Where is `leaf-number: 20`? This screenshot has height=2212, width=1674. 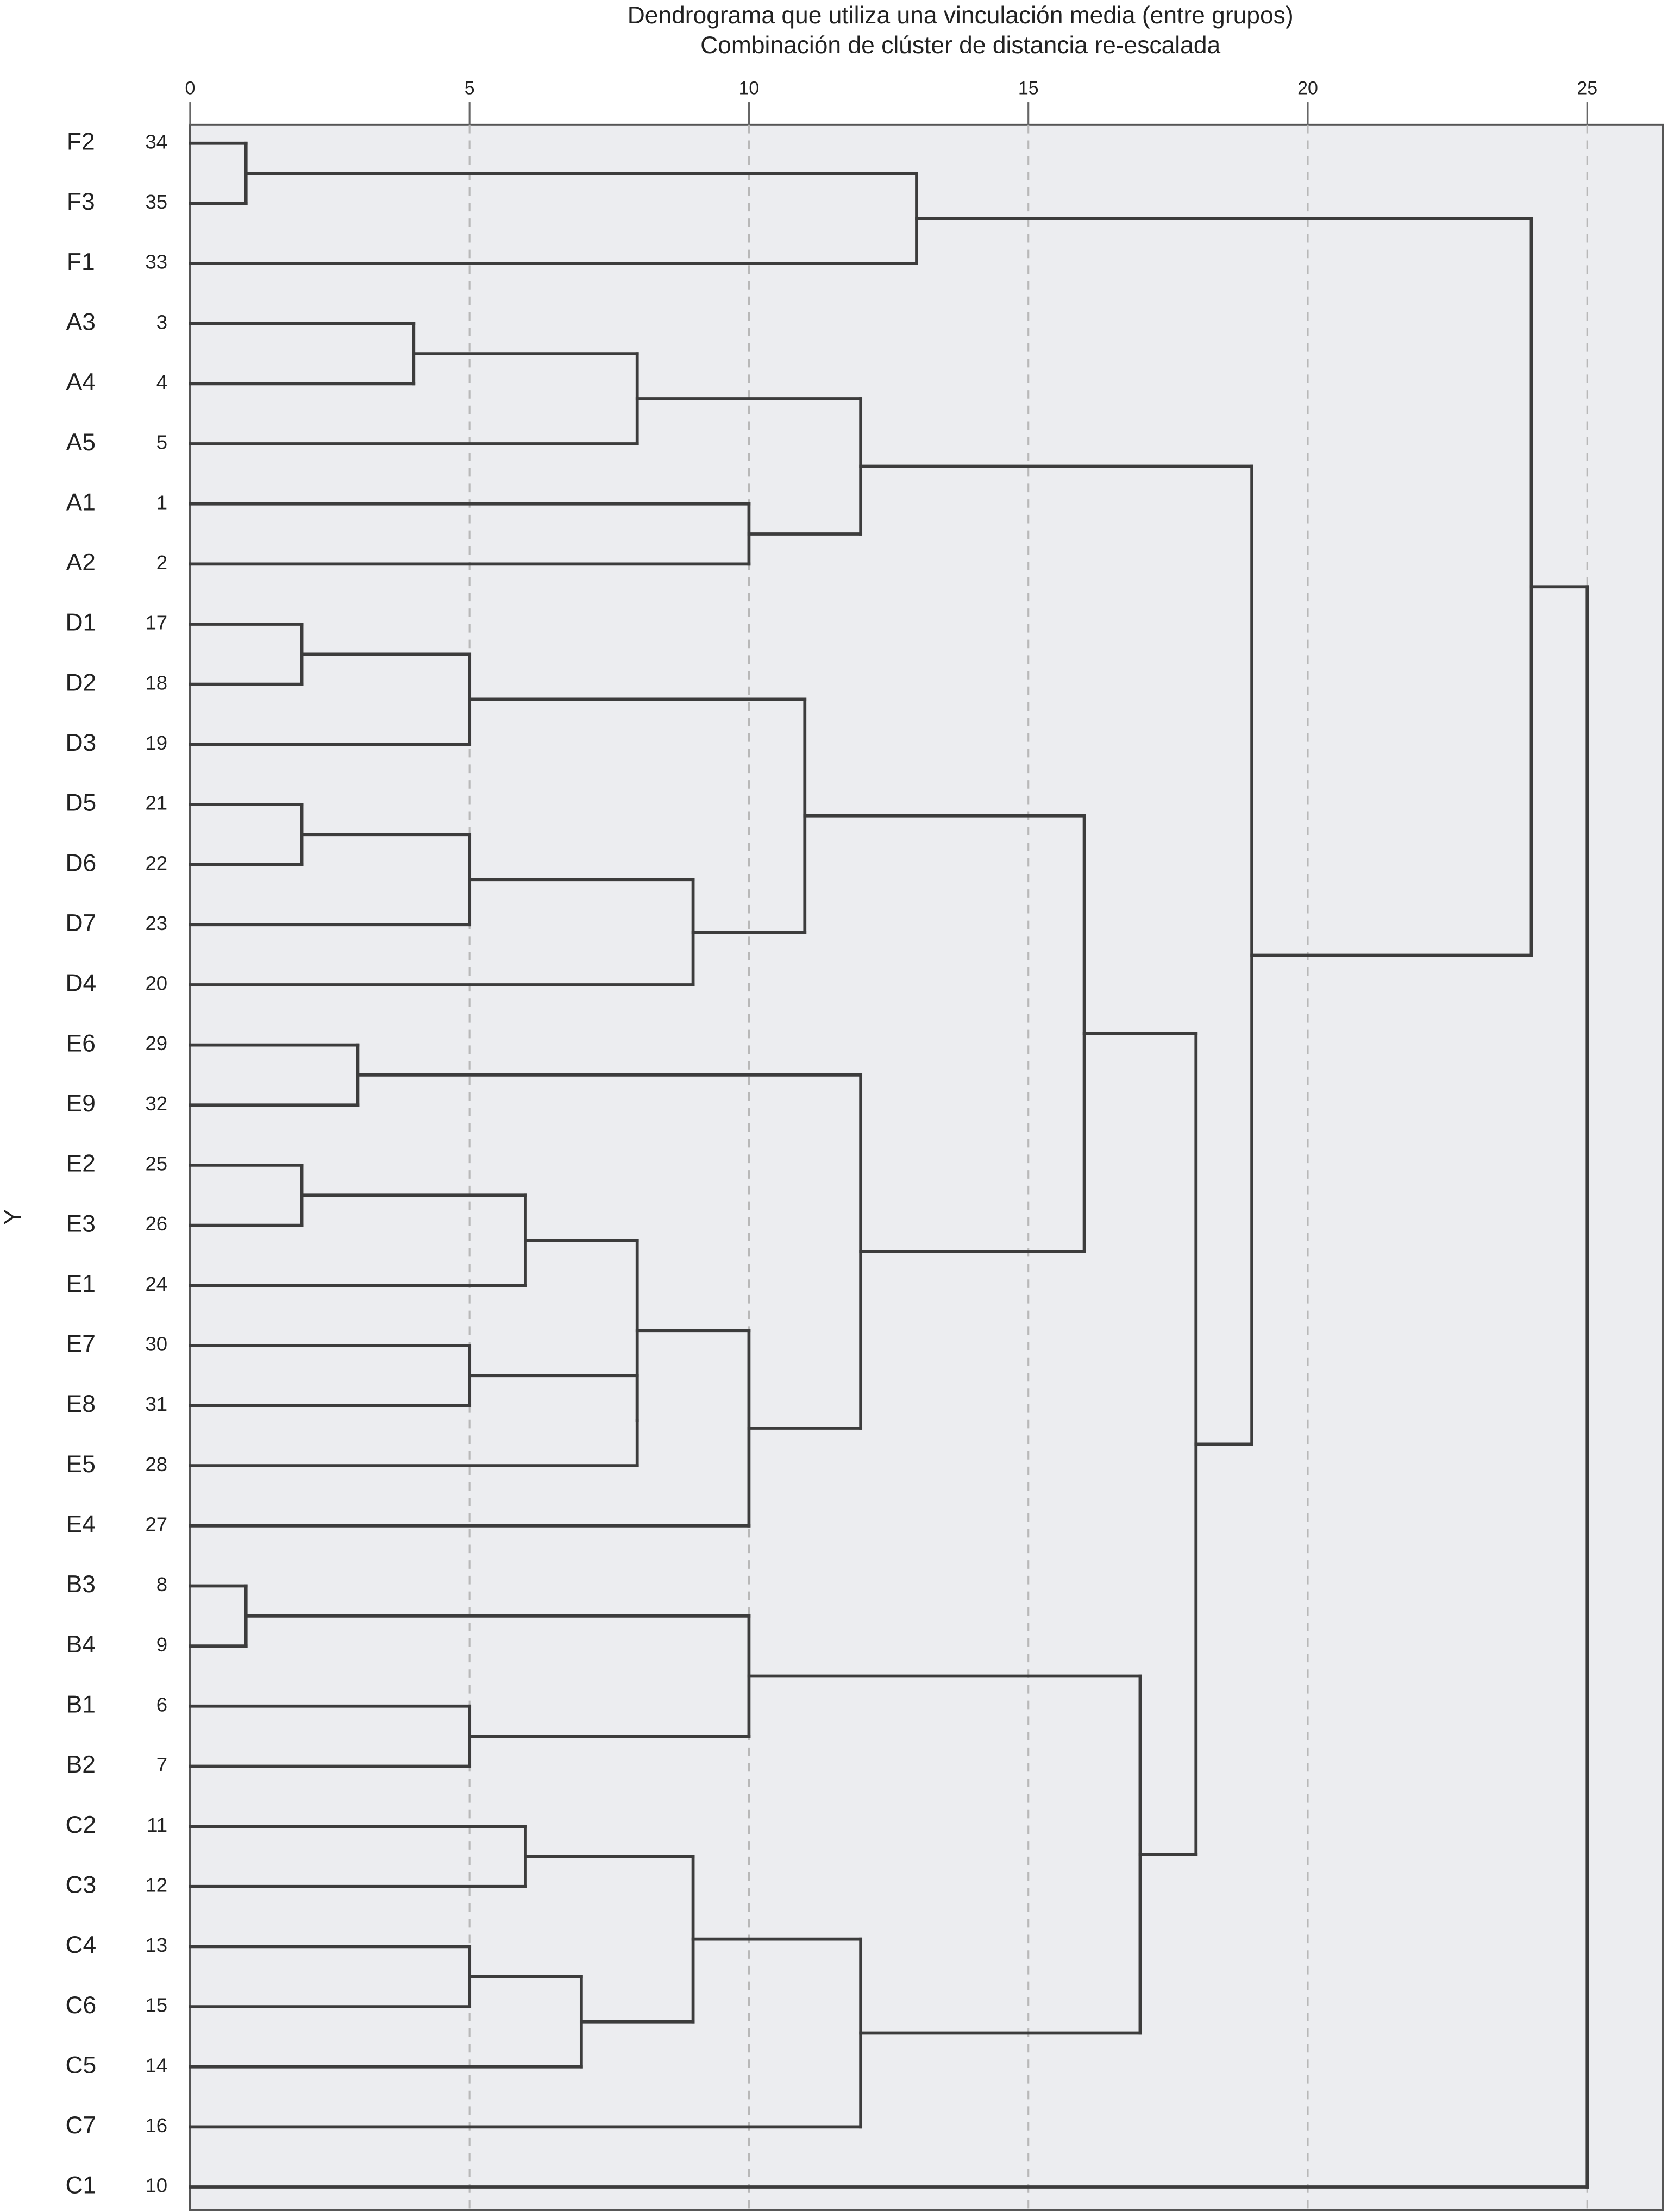
leaf-number: 20 is located at coordinates (156, 983).